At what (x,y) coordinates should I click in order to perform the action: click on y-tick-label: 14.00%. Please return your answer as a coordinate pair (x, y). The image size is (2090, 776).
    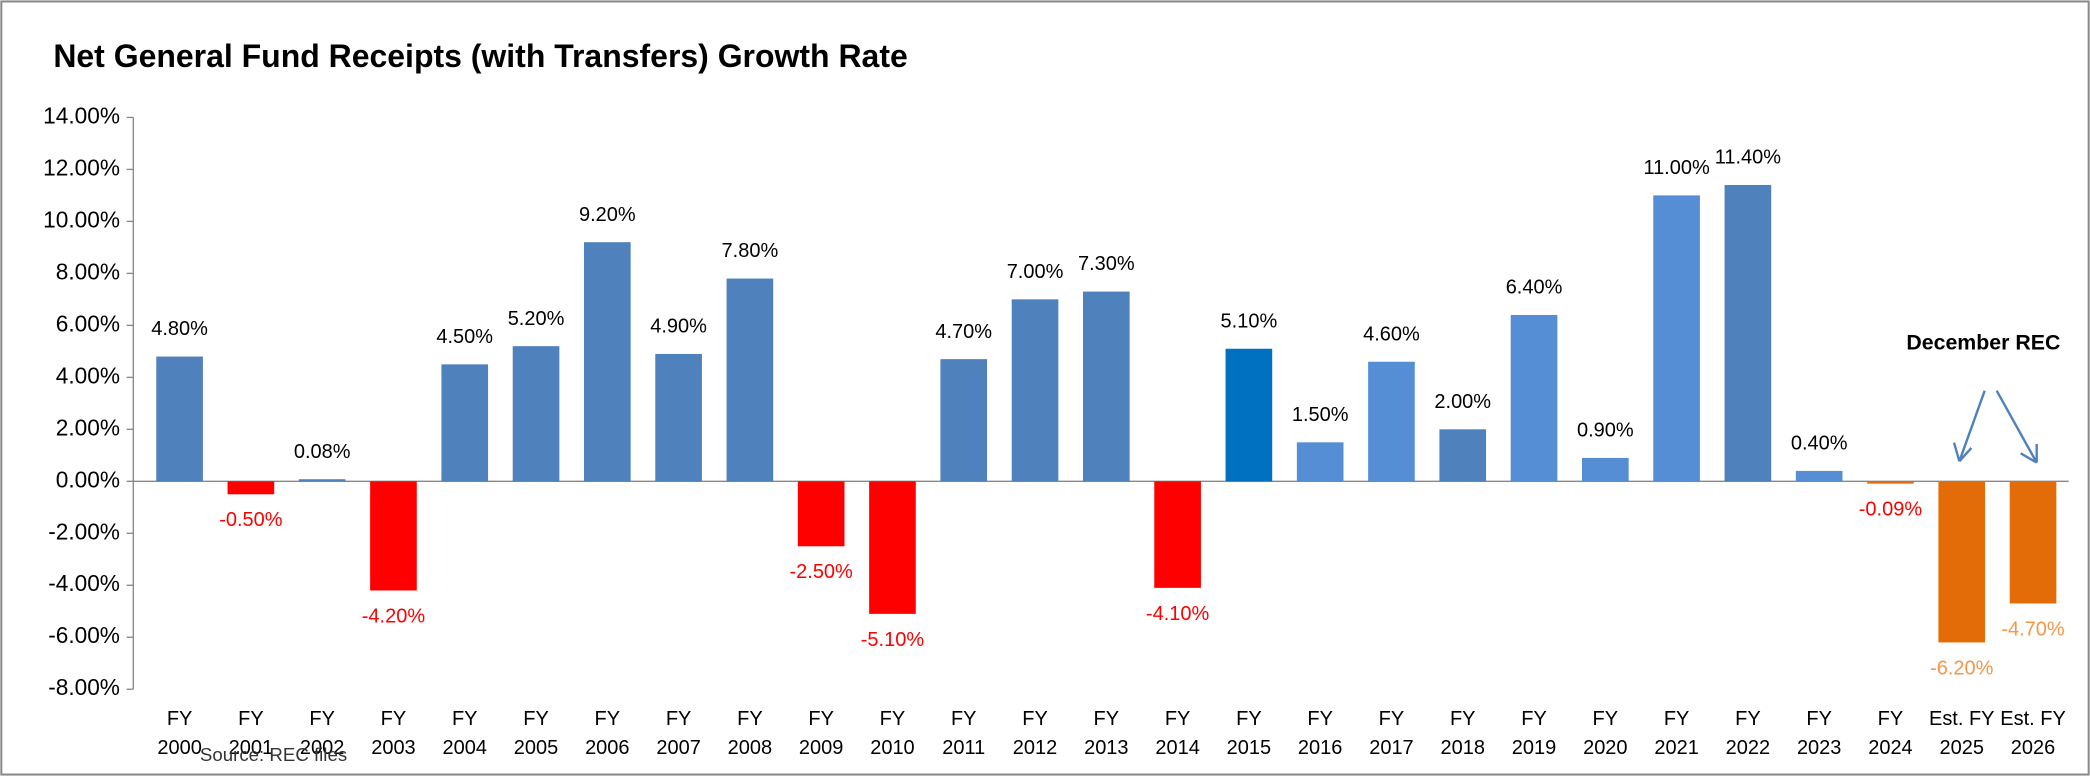
    Looking at the image, I should click on (81, 115).